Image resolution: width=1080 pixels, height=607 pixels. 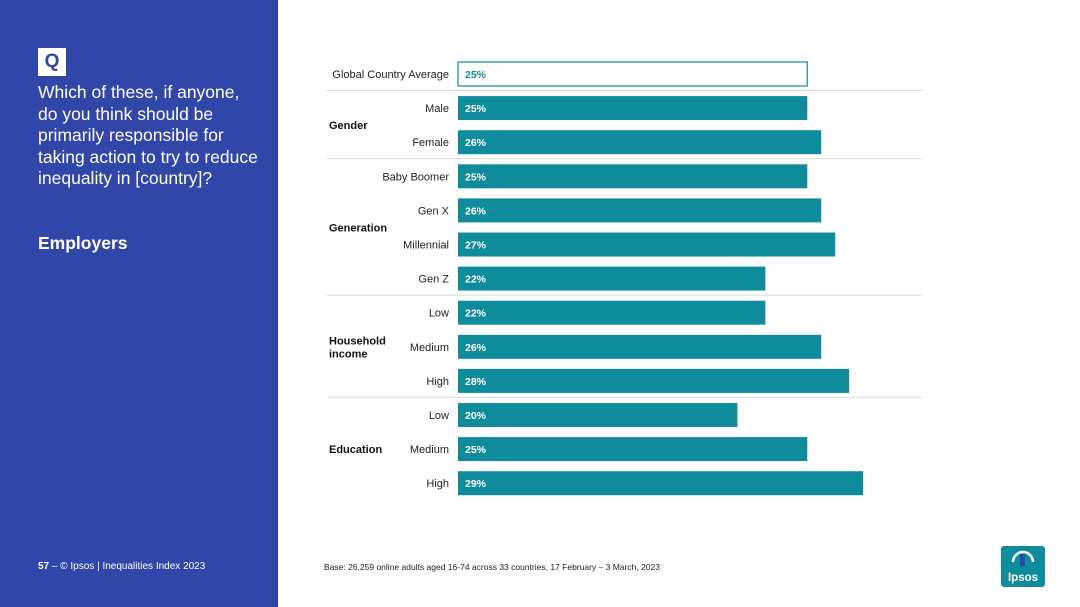 I want to click on footer: 57 – © Ipsos | Inequalities Index 2023, so click(x=121, y=566).